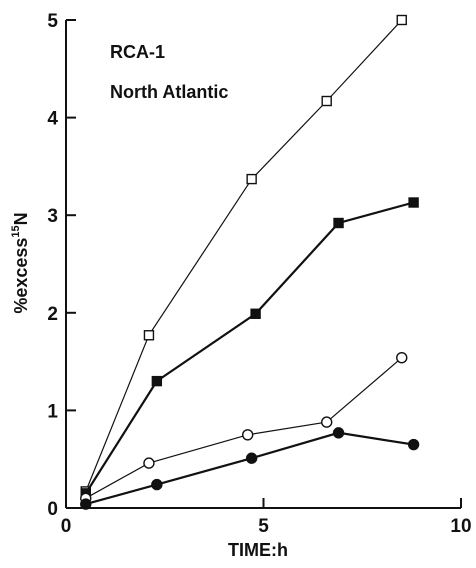 The width and height of the screenshot is (476, 568). What do you see at coordinates (66, 526) in the screenshot?
I see `x-tick-label: 0` at bounding box center [66, 526].